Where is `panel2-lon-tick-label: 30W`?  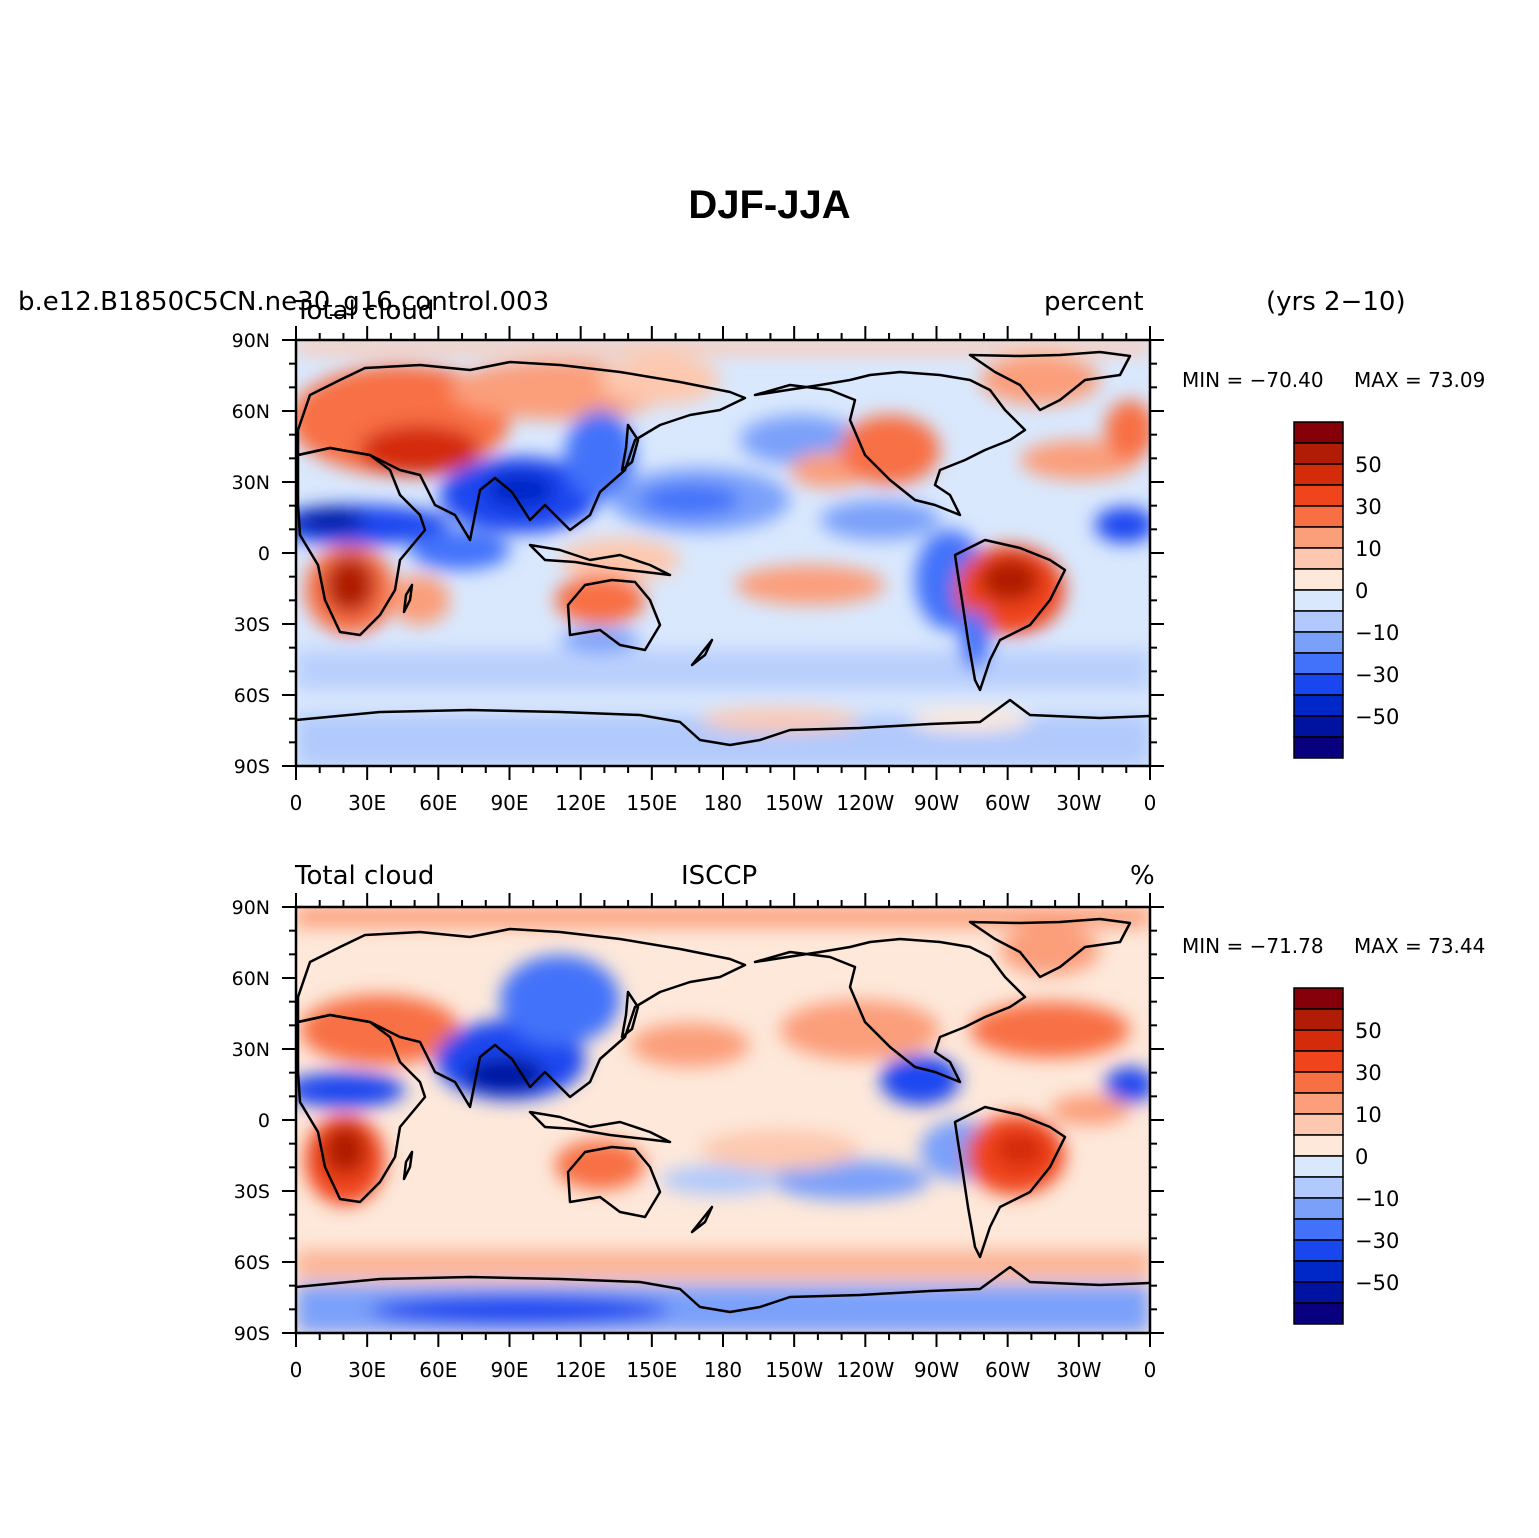
panel2-lon-tick-label: 30W is located at coordinates (1078, 1370).